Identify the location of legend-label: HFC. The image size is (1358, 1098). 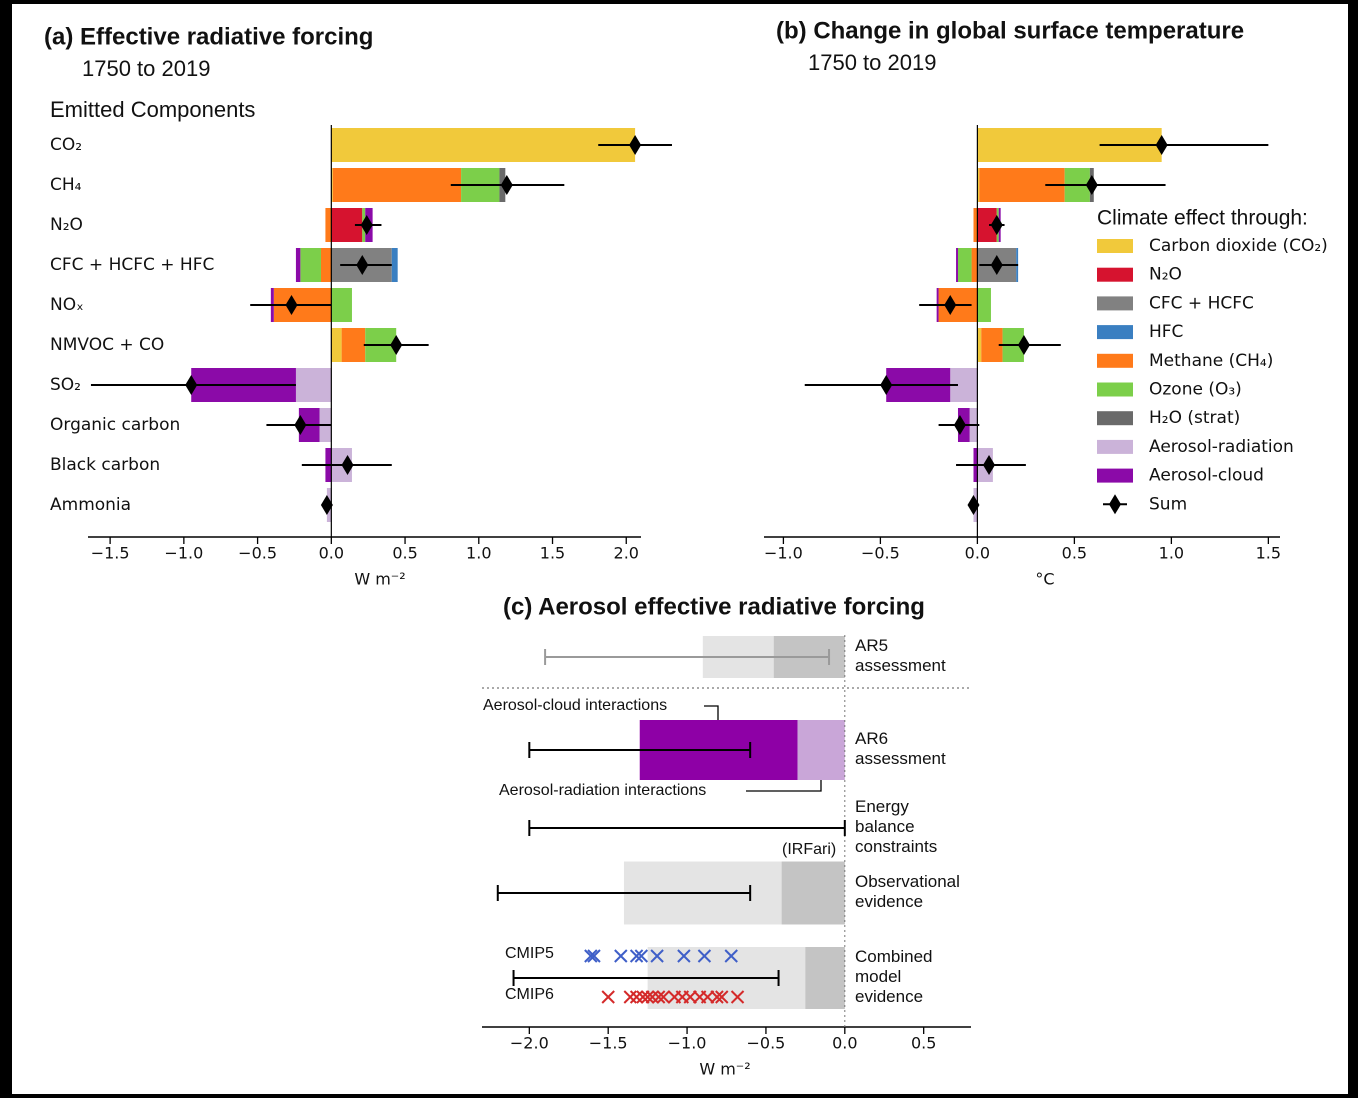
(1166, 332).